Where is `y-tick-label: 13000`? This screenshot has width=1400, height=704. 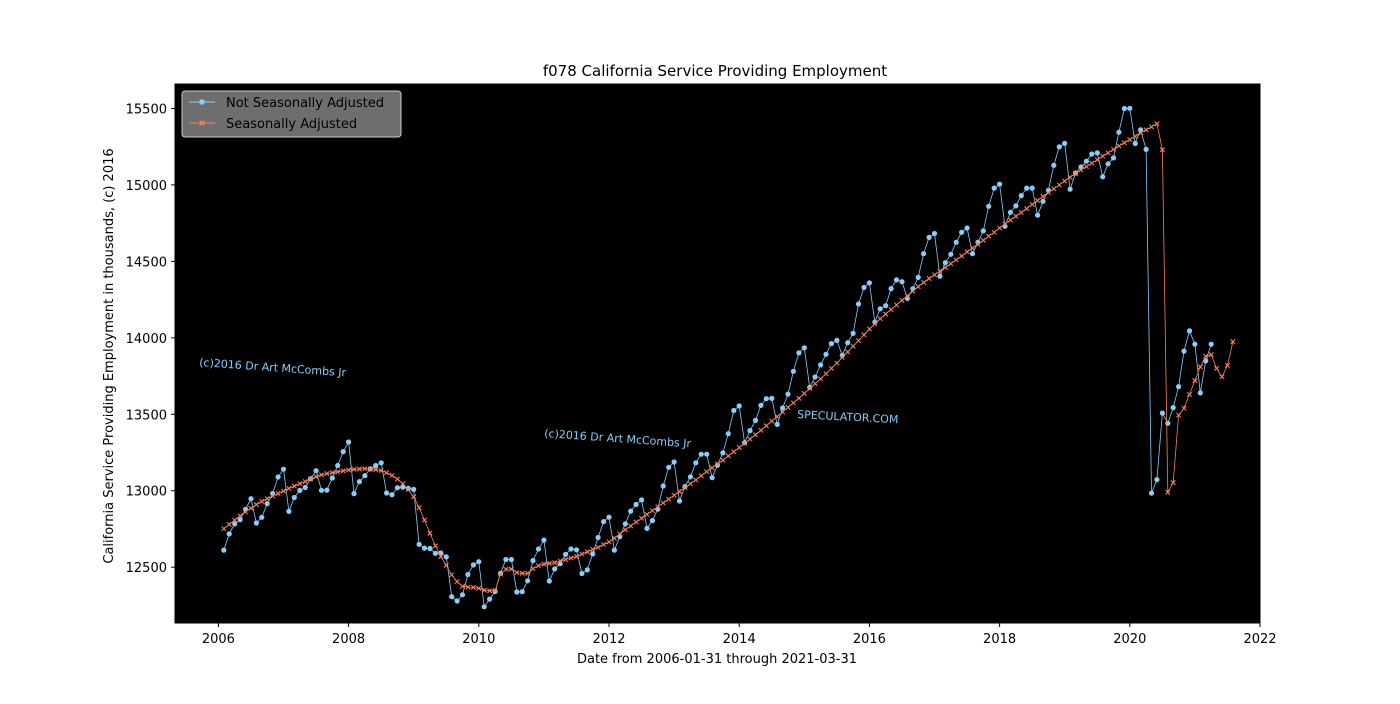 y-tick-label: 13000 is located at coordinates (146, 492).